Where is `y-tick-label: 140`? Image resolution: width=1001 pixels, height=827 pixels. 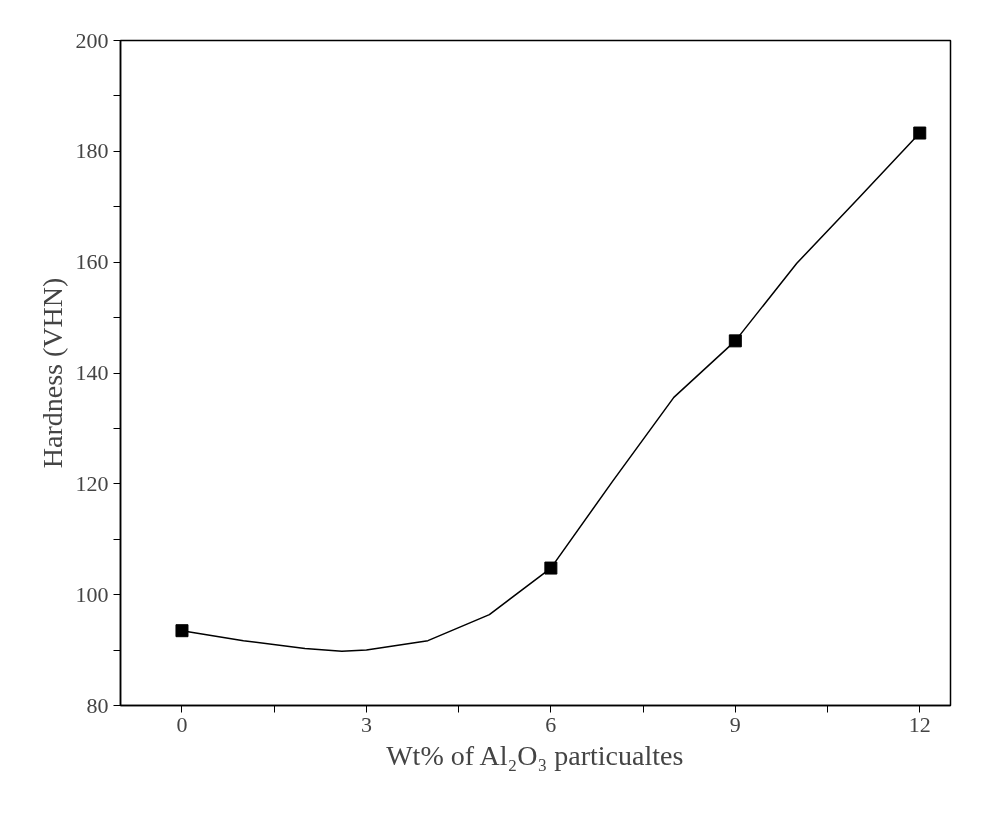 y-tick-label: 140 is located at coordinates (92, 372).